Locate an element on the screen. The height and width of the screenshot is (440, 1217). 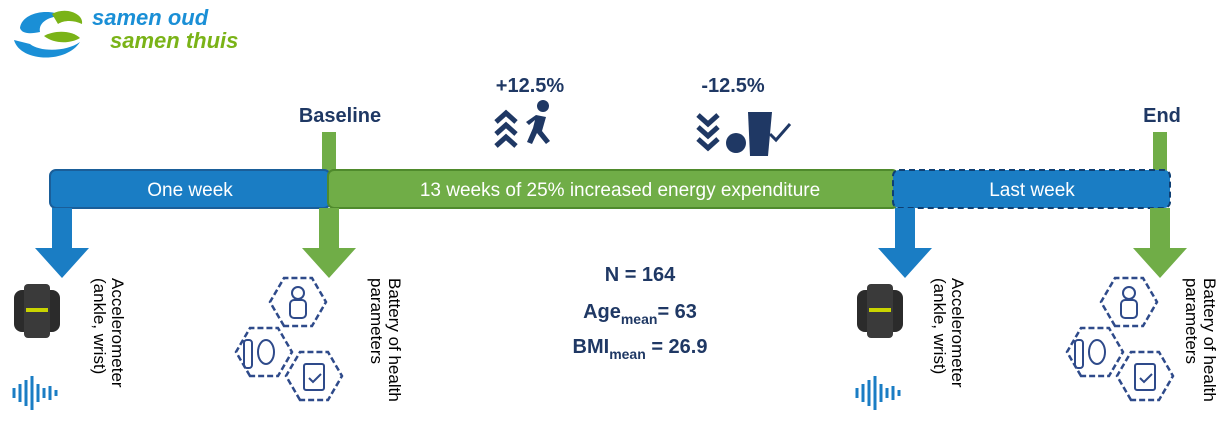
milestone-label: Baseline is located at coordinates (340, 116).